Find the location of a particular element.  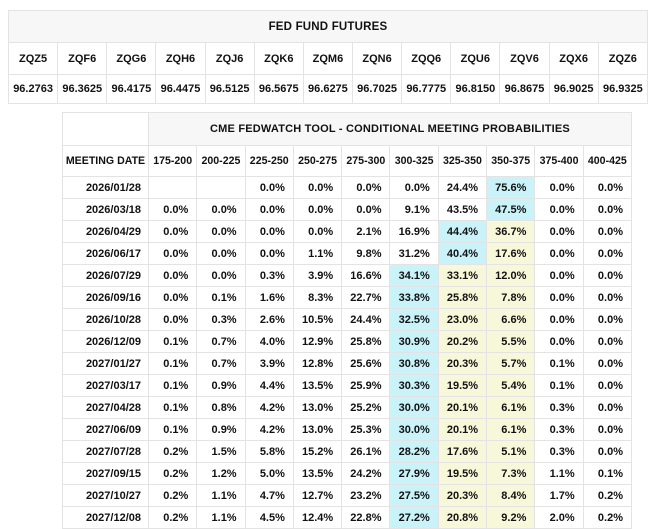

probability-cell: 2.6% is located at coordinates (269, 319).